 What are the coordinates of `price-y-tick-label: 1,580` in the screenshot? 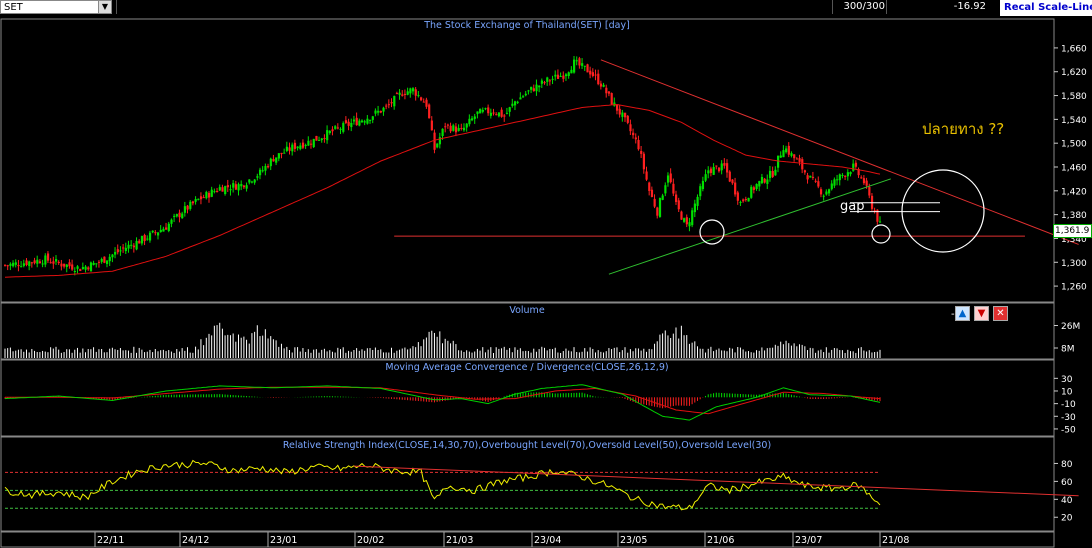 It's located at (1074, 97).